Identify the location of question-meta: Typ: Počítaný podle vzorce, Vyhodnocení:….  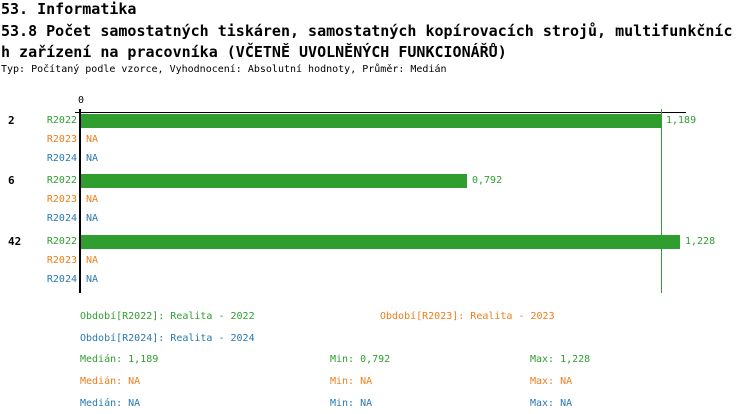
(224, 69).